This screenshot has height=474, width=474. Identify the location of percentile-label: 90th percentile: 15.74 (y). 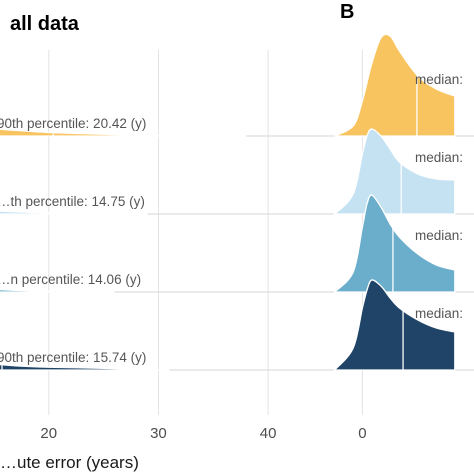
(73, 357).